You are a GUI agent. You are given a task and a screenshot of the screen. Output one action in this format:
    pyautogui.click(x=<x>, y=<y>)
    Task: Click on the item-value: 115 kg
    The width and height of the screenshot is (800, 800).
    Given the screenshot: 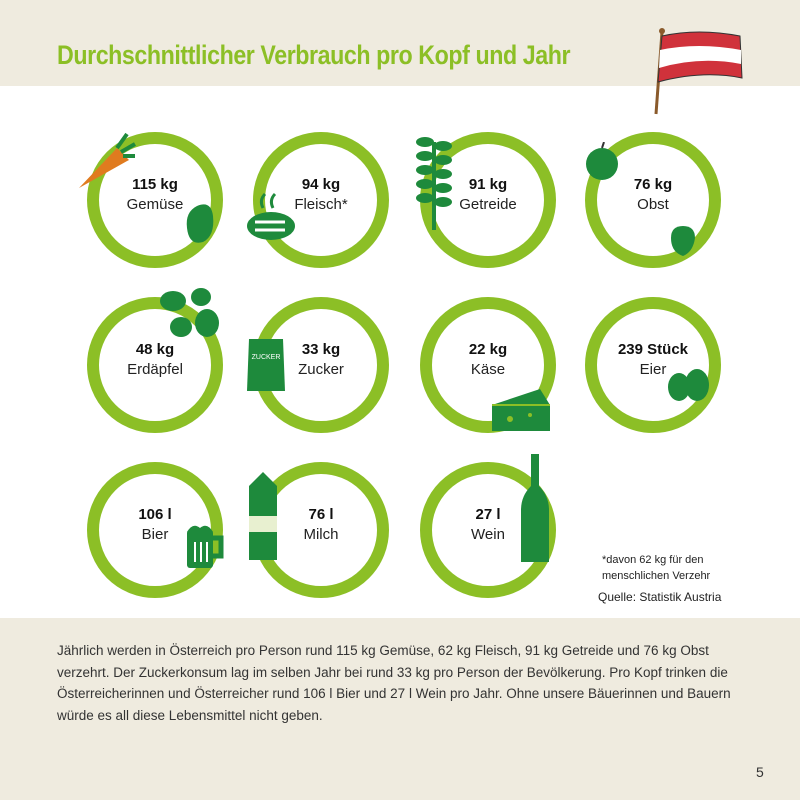 What is the action you would take?
    pyautogui.click(x=155, y=184)
    